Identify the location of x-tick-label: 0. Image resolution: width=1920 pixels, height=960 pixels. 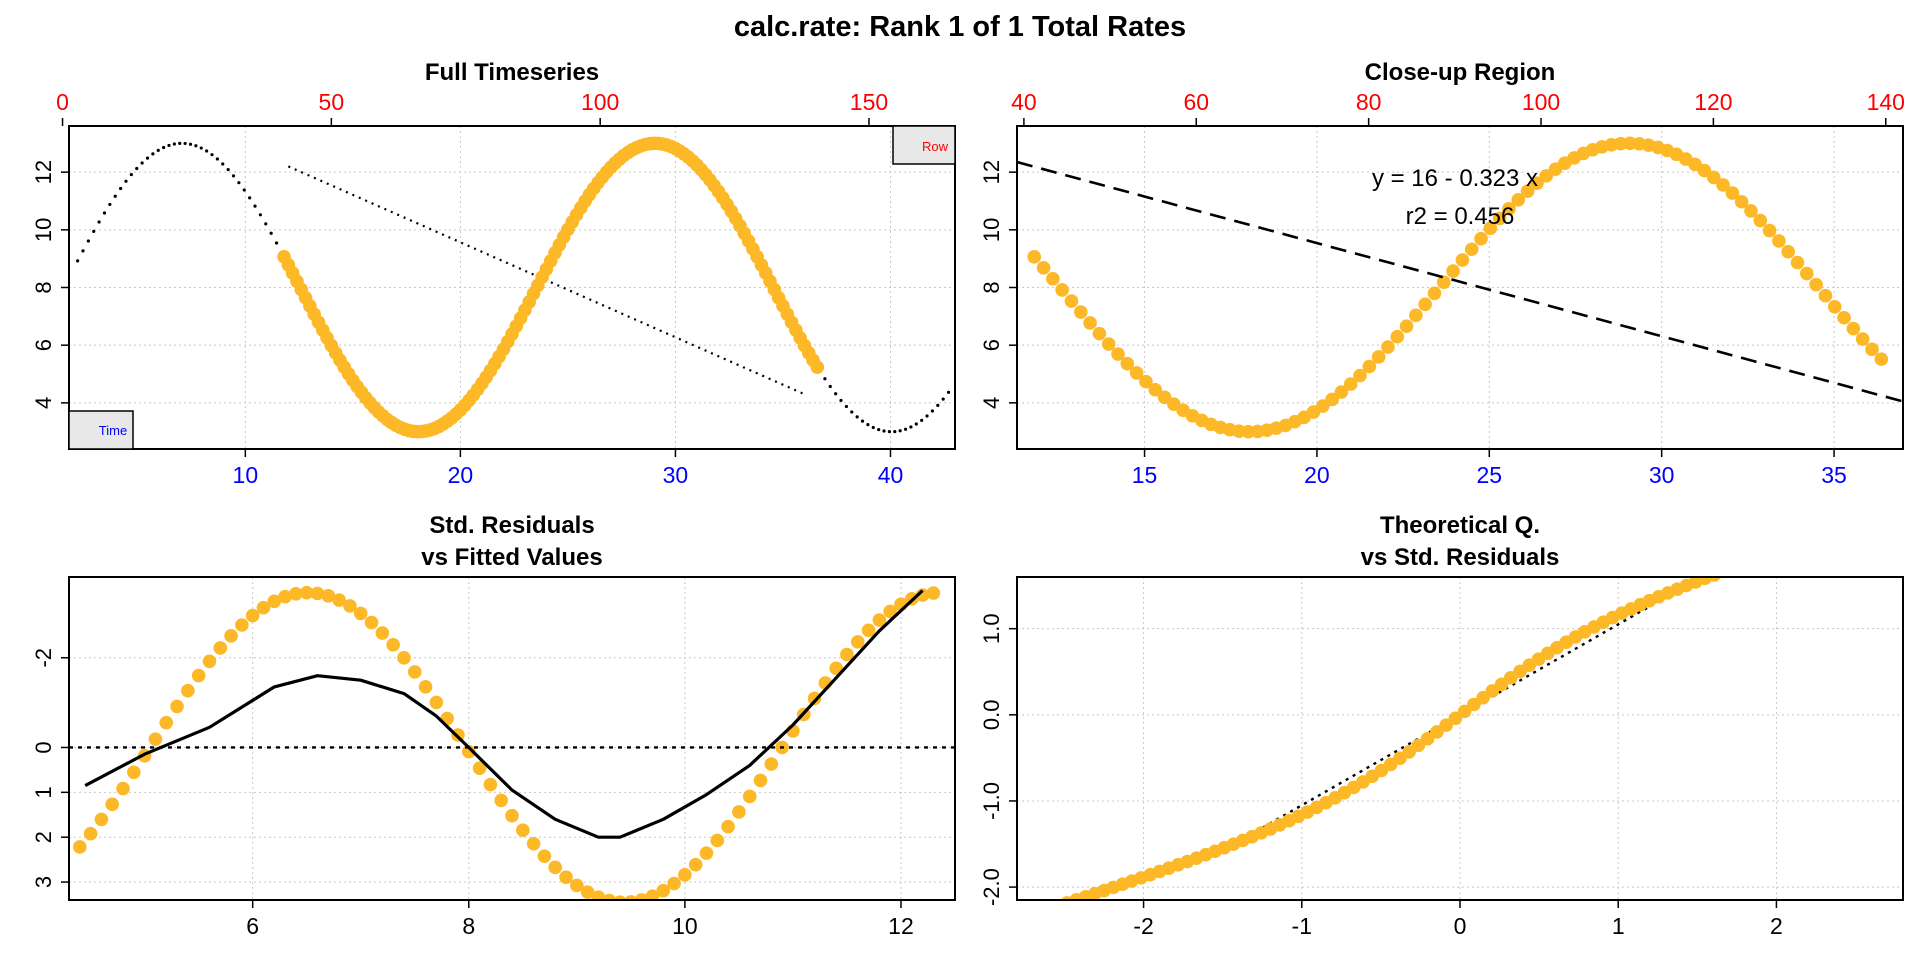
(1460, 926).